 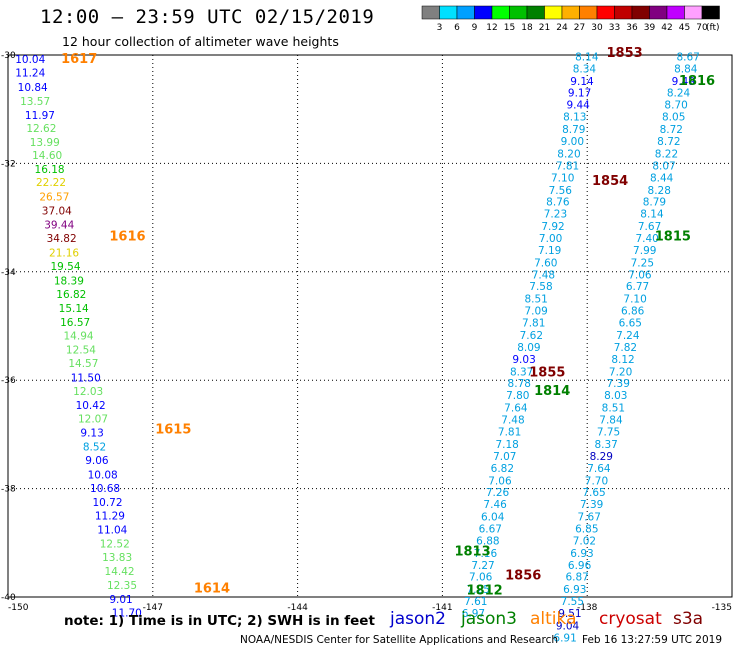 What do you see at coordinates (572, 142) in the screenshot?
I see `cryosat-swh-value: 9.00` at bounding box center [572, 142].